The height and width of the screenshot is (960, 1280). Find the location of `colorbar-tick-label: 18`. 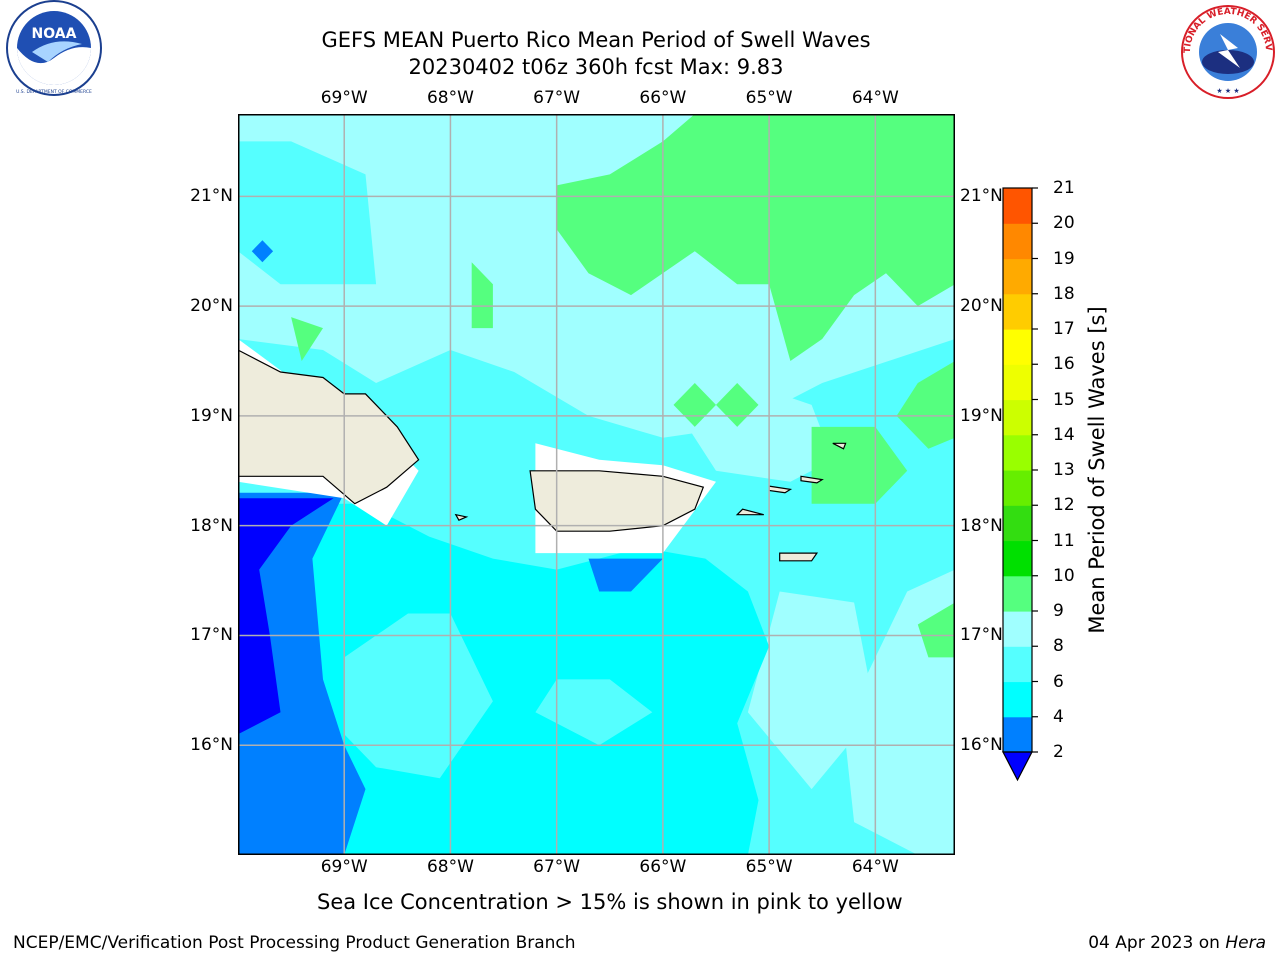

colorbar-tick-label: 18 is located at coordinates (1064, 293).